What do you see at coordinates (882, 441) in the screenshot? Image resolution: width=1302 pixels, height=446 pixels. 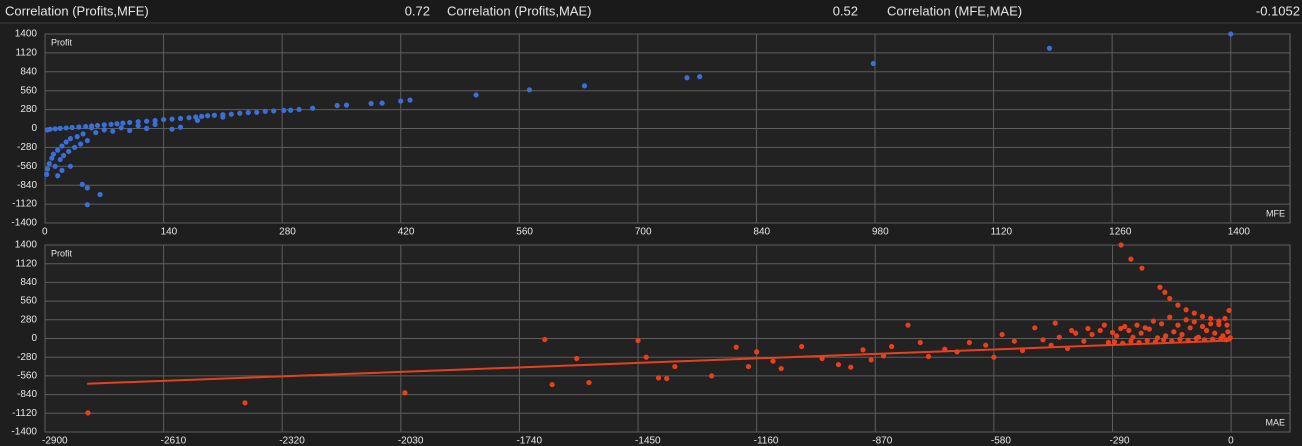 I see `x-tick-label: -870` at bounding box center [882, 441].